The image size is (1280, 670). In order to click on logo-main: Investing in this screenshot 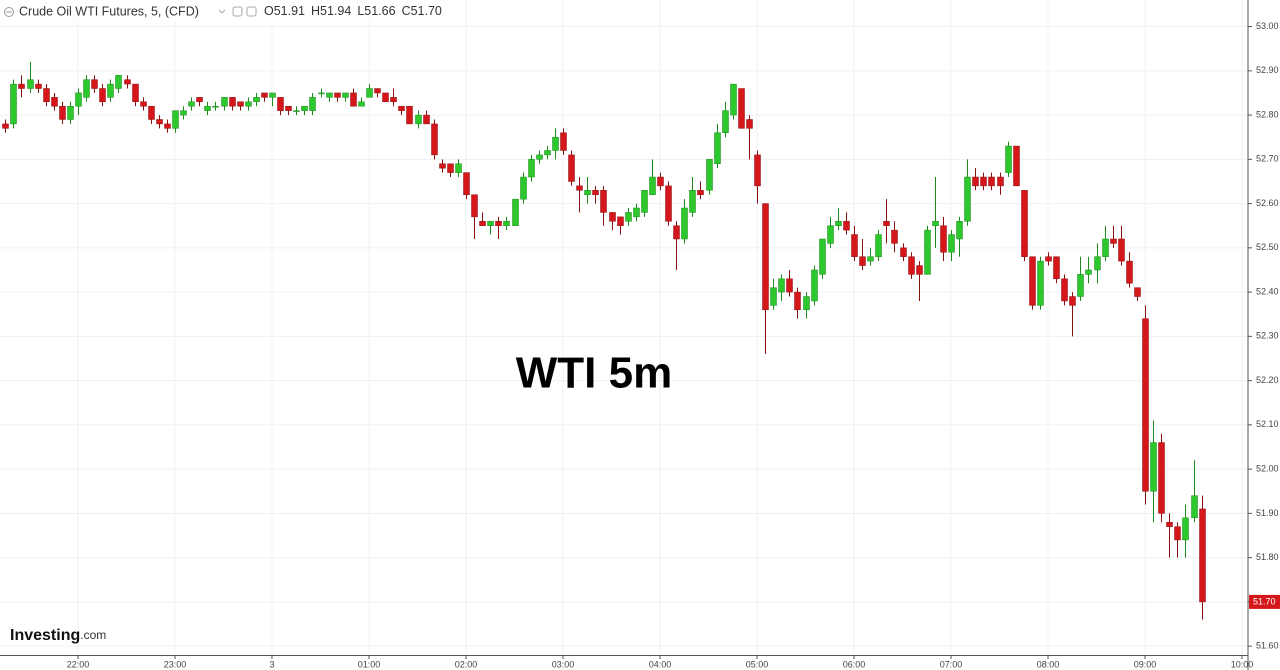, I will do `click(45, 635)`.